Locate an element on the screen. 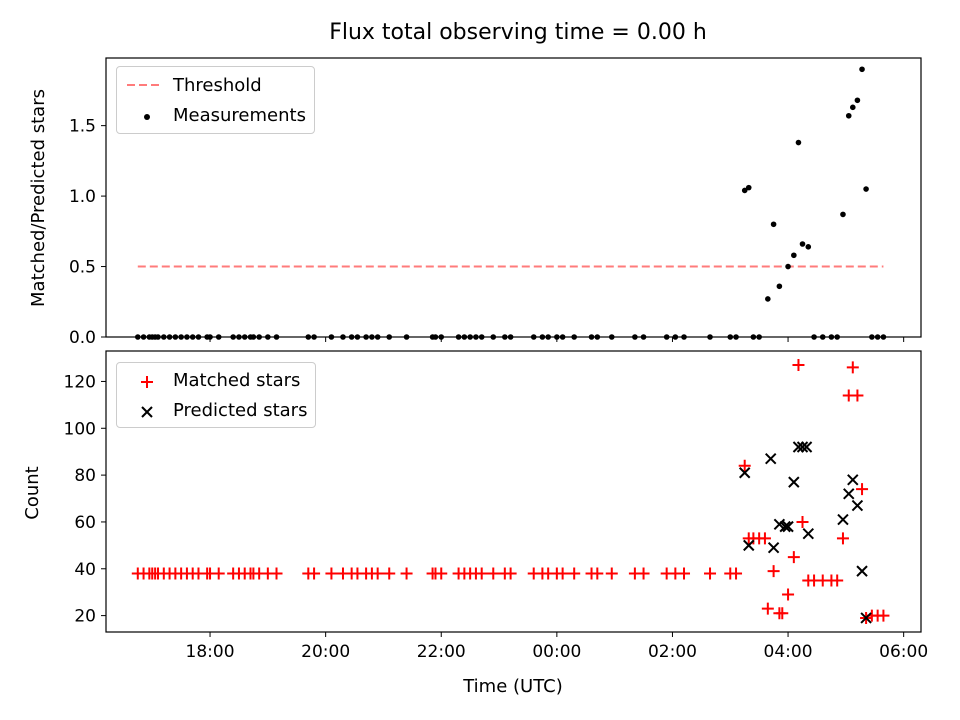 This screenshot has width=960, height=720. threshold-dash-icon is located at coordinates (145, 85).